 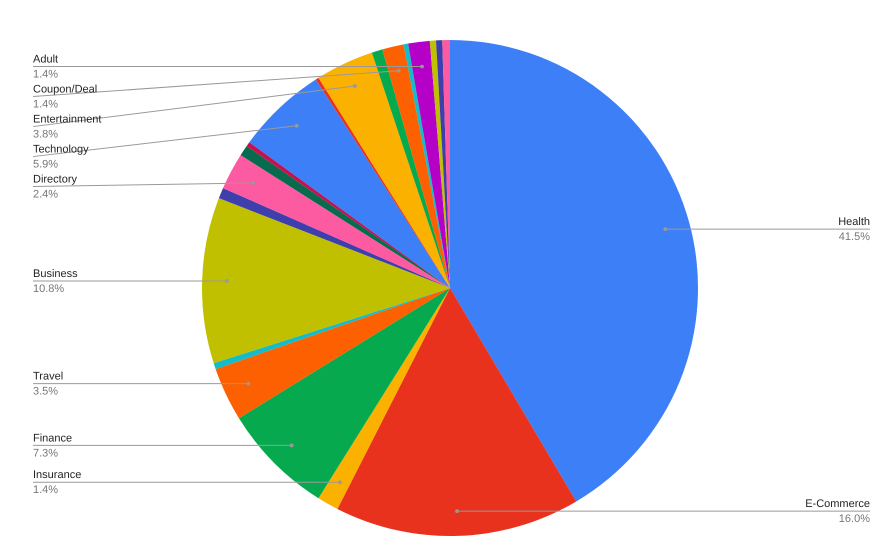 What do you see at coordinates (55, 274) in the screenshot?
I see `slice-label: Business` at bounding box center [55, 274].